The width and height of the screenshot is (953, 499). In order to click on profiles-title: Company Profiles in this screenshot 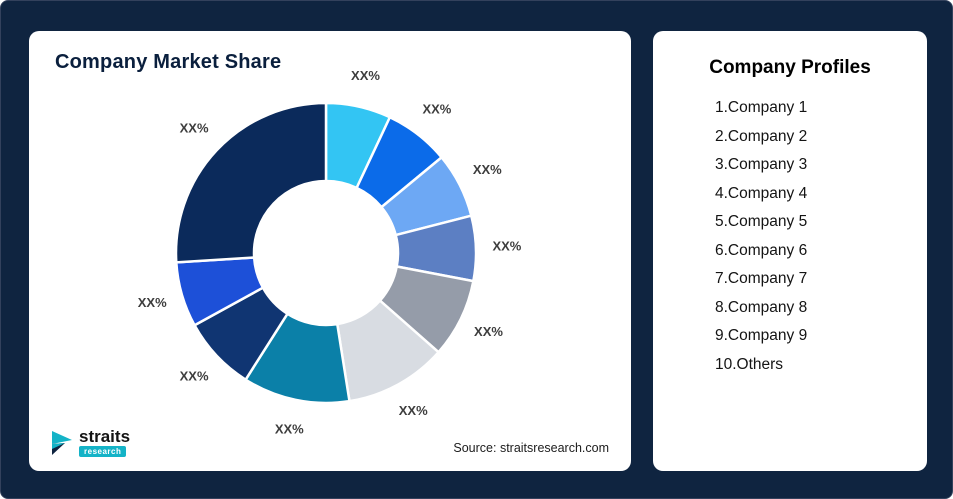, I will do `click(790, 67)`.